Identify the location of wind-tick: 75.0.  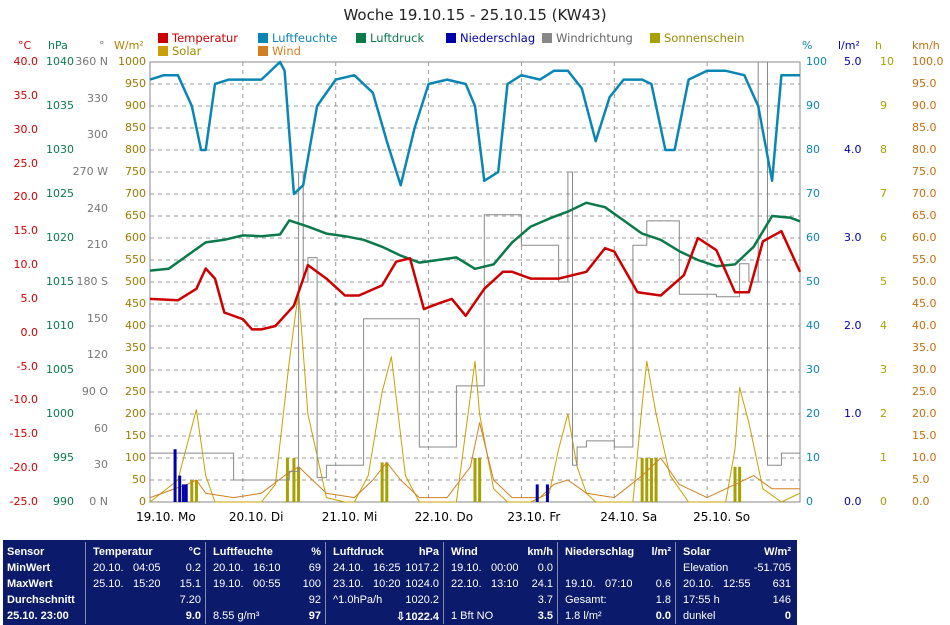
(924, 171).